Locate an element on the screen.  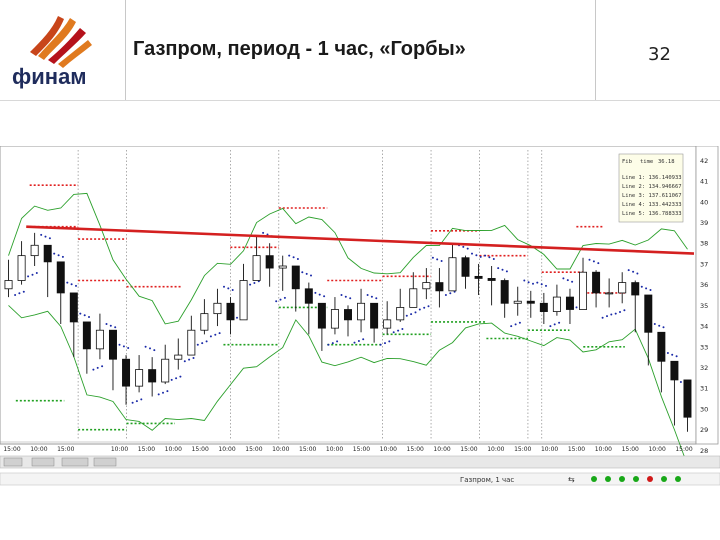
y-tick-label: 29 is located at coordinates (704, 430).